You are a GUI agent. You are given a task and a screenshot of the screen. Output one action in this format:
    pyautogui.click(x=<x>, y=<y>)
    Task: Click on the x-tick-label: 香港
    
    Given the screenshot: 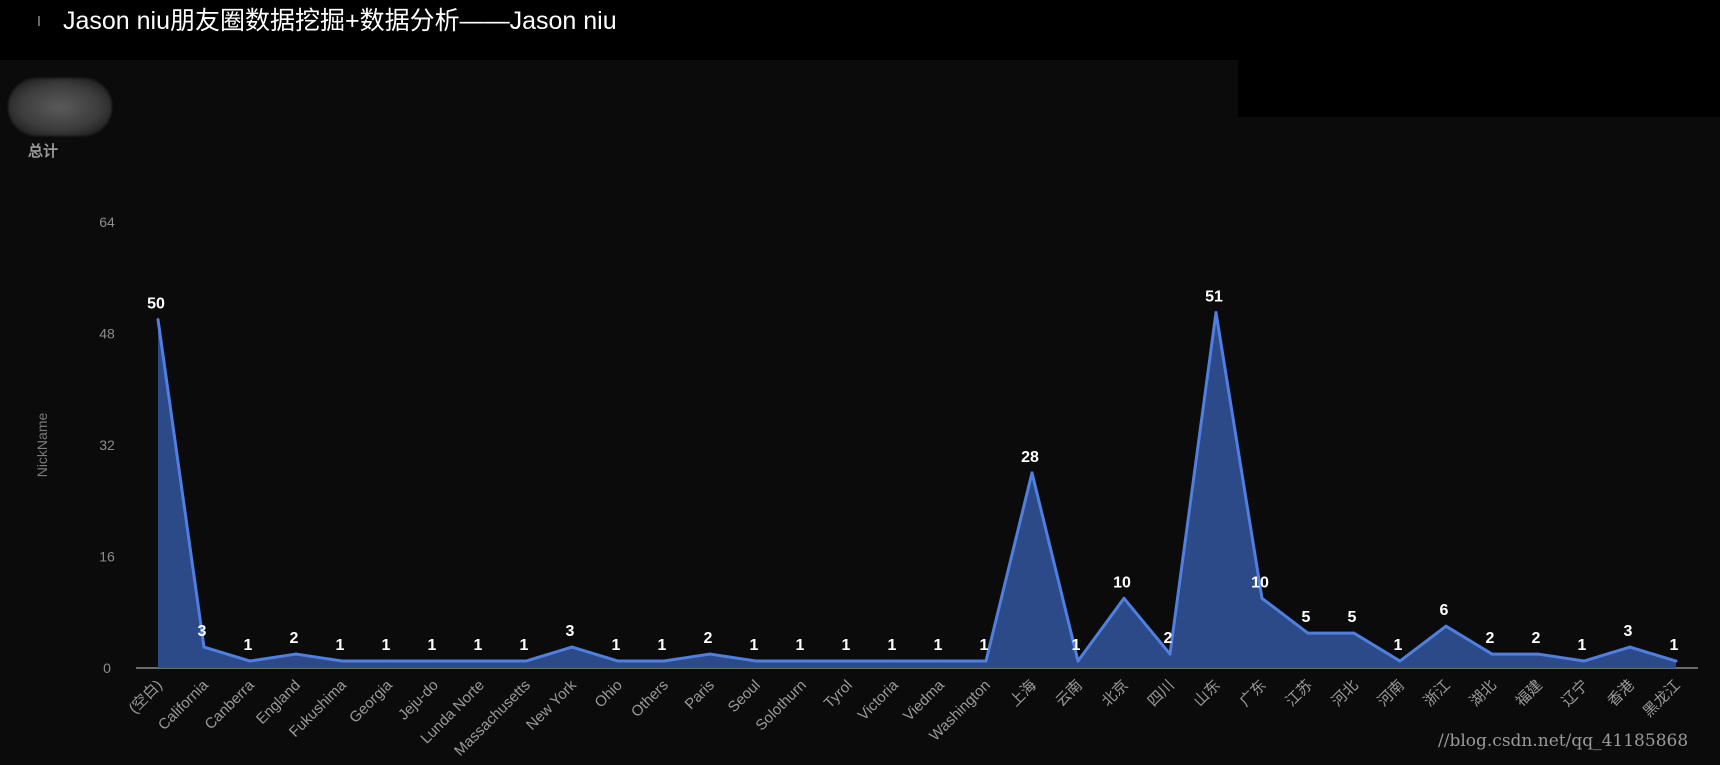 What is the action you would take?
    pyautogui.click(x=1621, y=693)
    